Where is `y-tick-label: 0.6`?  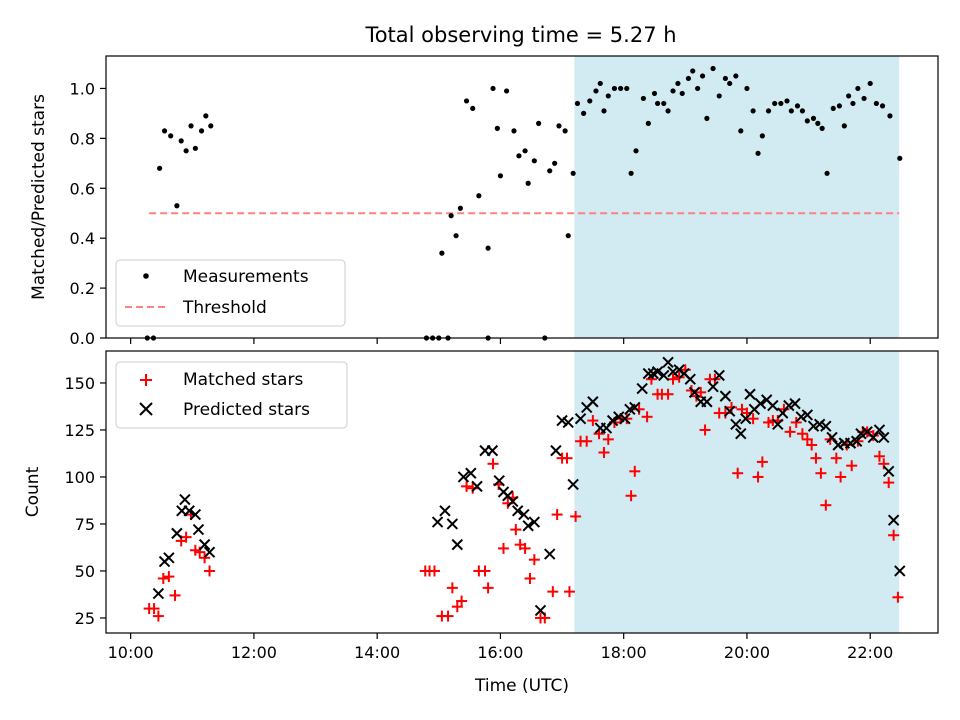
y-tick-label: 0.6 is located at coordinates (82, 188).